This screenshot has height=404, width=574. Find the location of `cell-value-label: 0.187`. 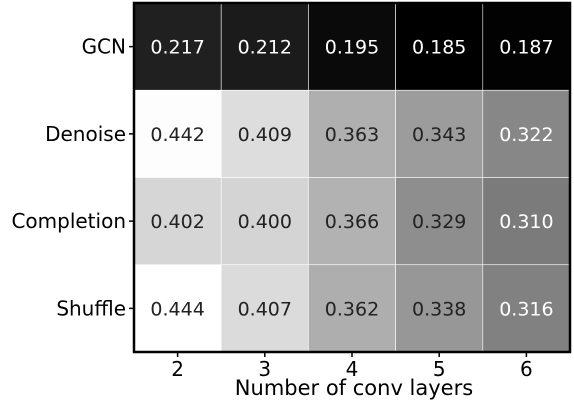

cell-value-label: 0.187 is located at coordinates (526, 48).